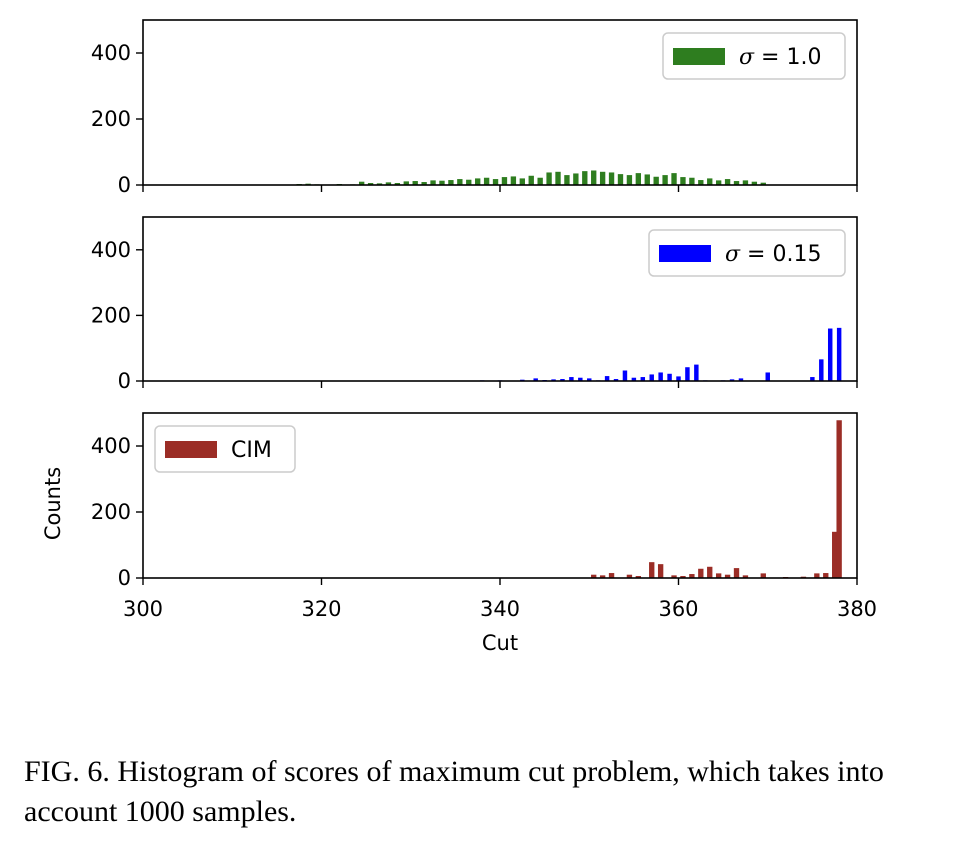 Image resolution: width=968 pixels, height=848 pixels. Describe the element at coordinates (773, 254) in the screenshot. I see `legend-label: σ = 0.15` at that location.